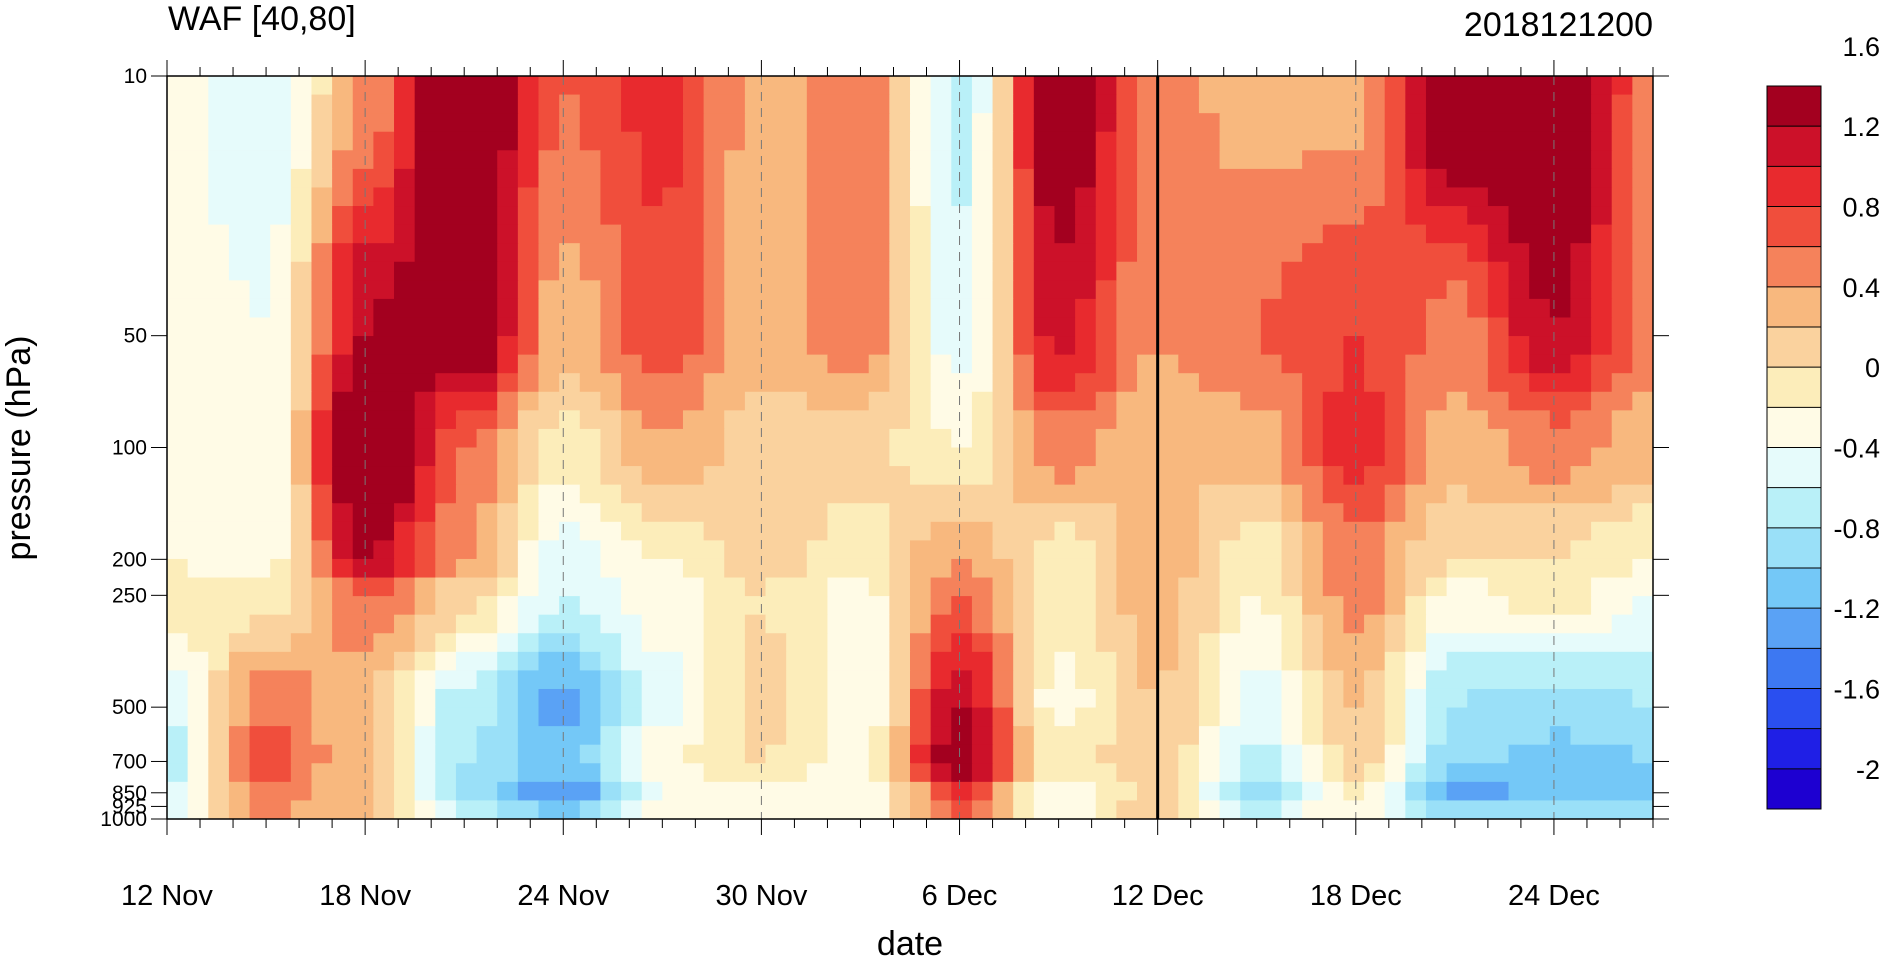  What do you see at coordinates (1794, 668) in the screenshot?
I see `colorbar-swatch` at bounding box center [1794, 668].